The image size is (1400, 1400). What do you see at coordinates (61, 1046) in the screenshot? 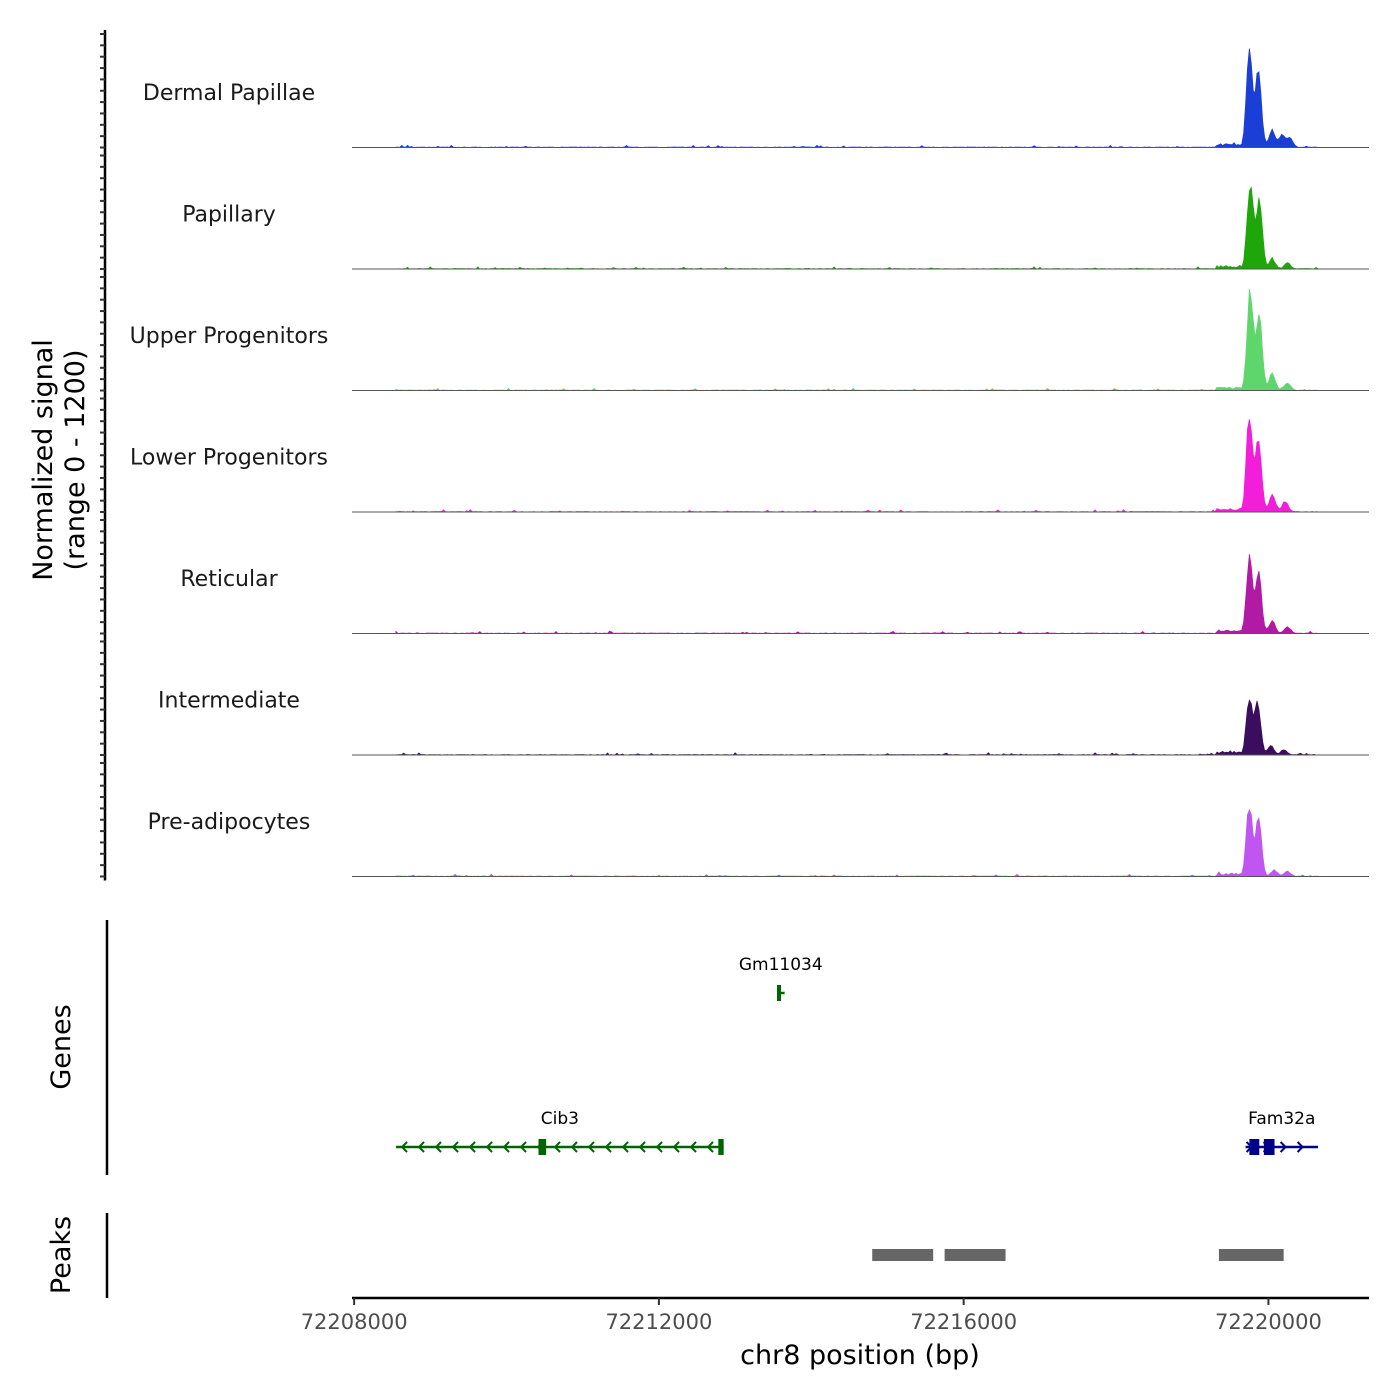
I see `genes-y-title: Genes` at bounding box center [61, 1046].